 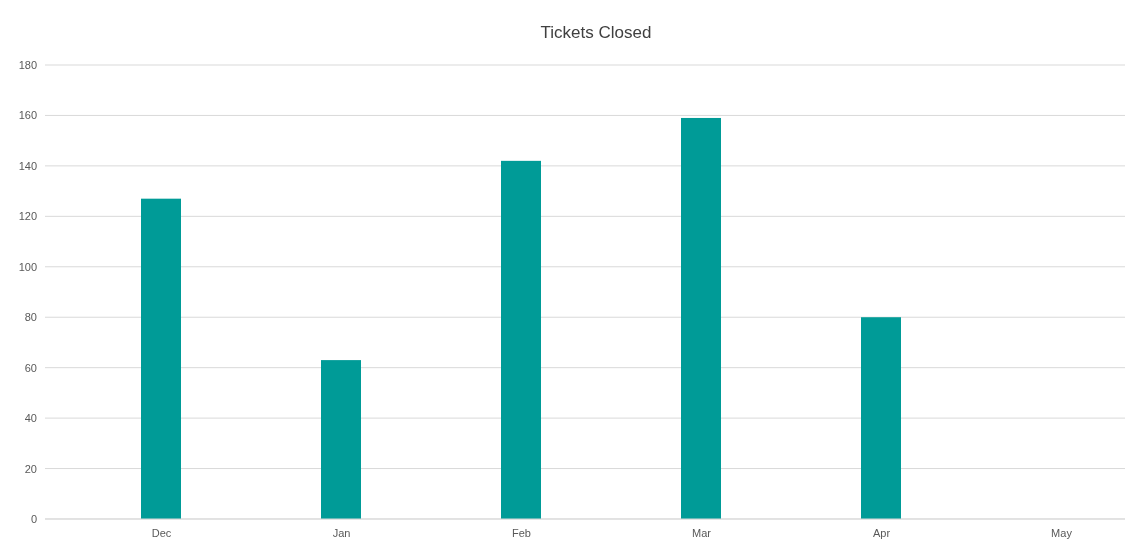 I want to click on y-tick-label: 80, so click(x=30, y=317).